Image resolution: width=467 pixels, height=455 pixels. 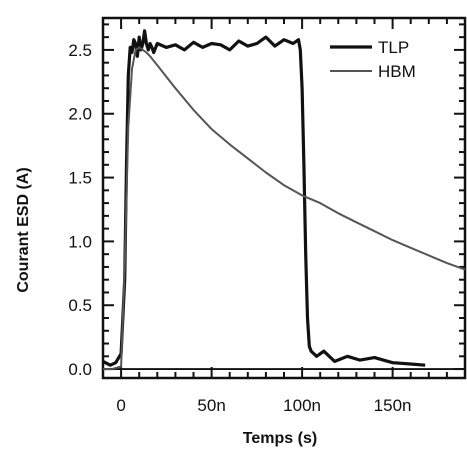 I want to click on x-axis-label: Temps (s), so click(x=280, y=438).